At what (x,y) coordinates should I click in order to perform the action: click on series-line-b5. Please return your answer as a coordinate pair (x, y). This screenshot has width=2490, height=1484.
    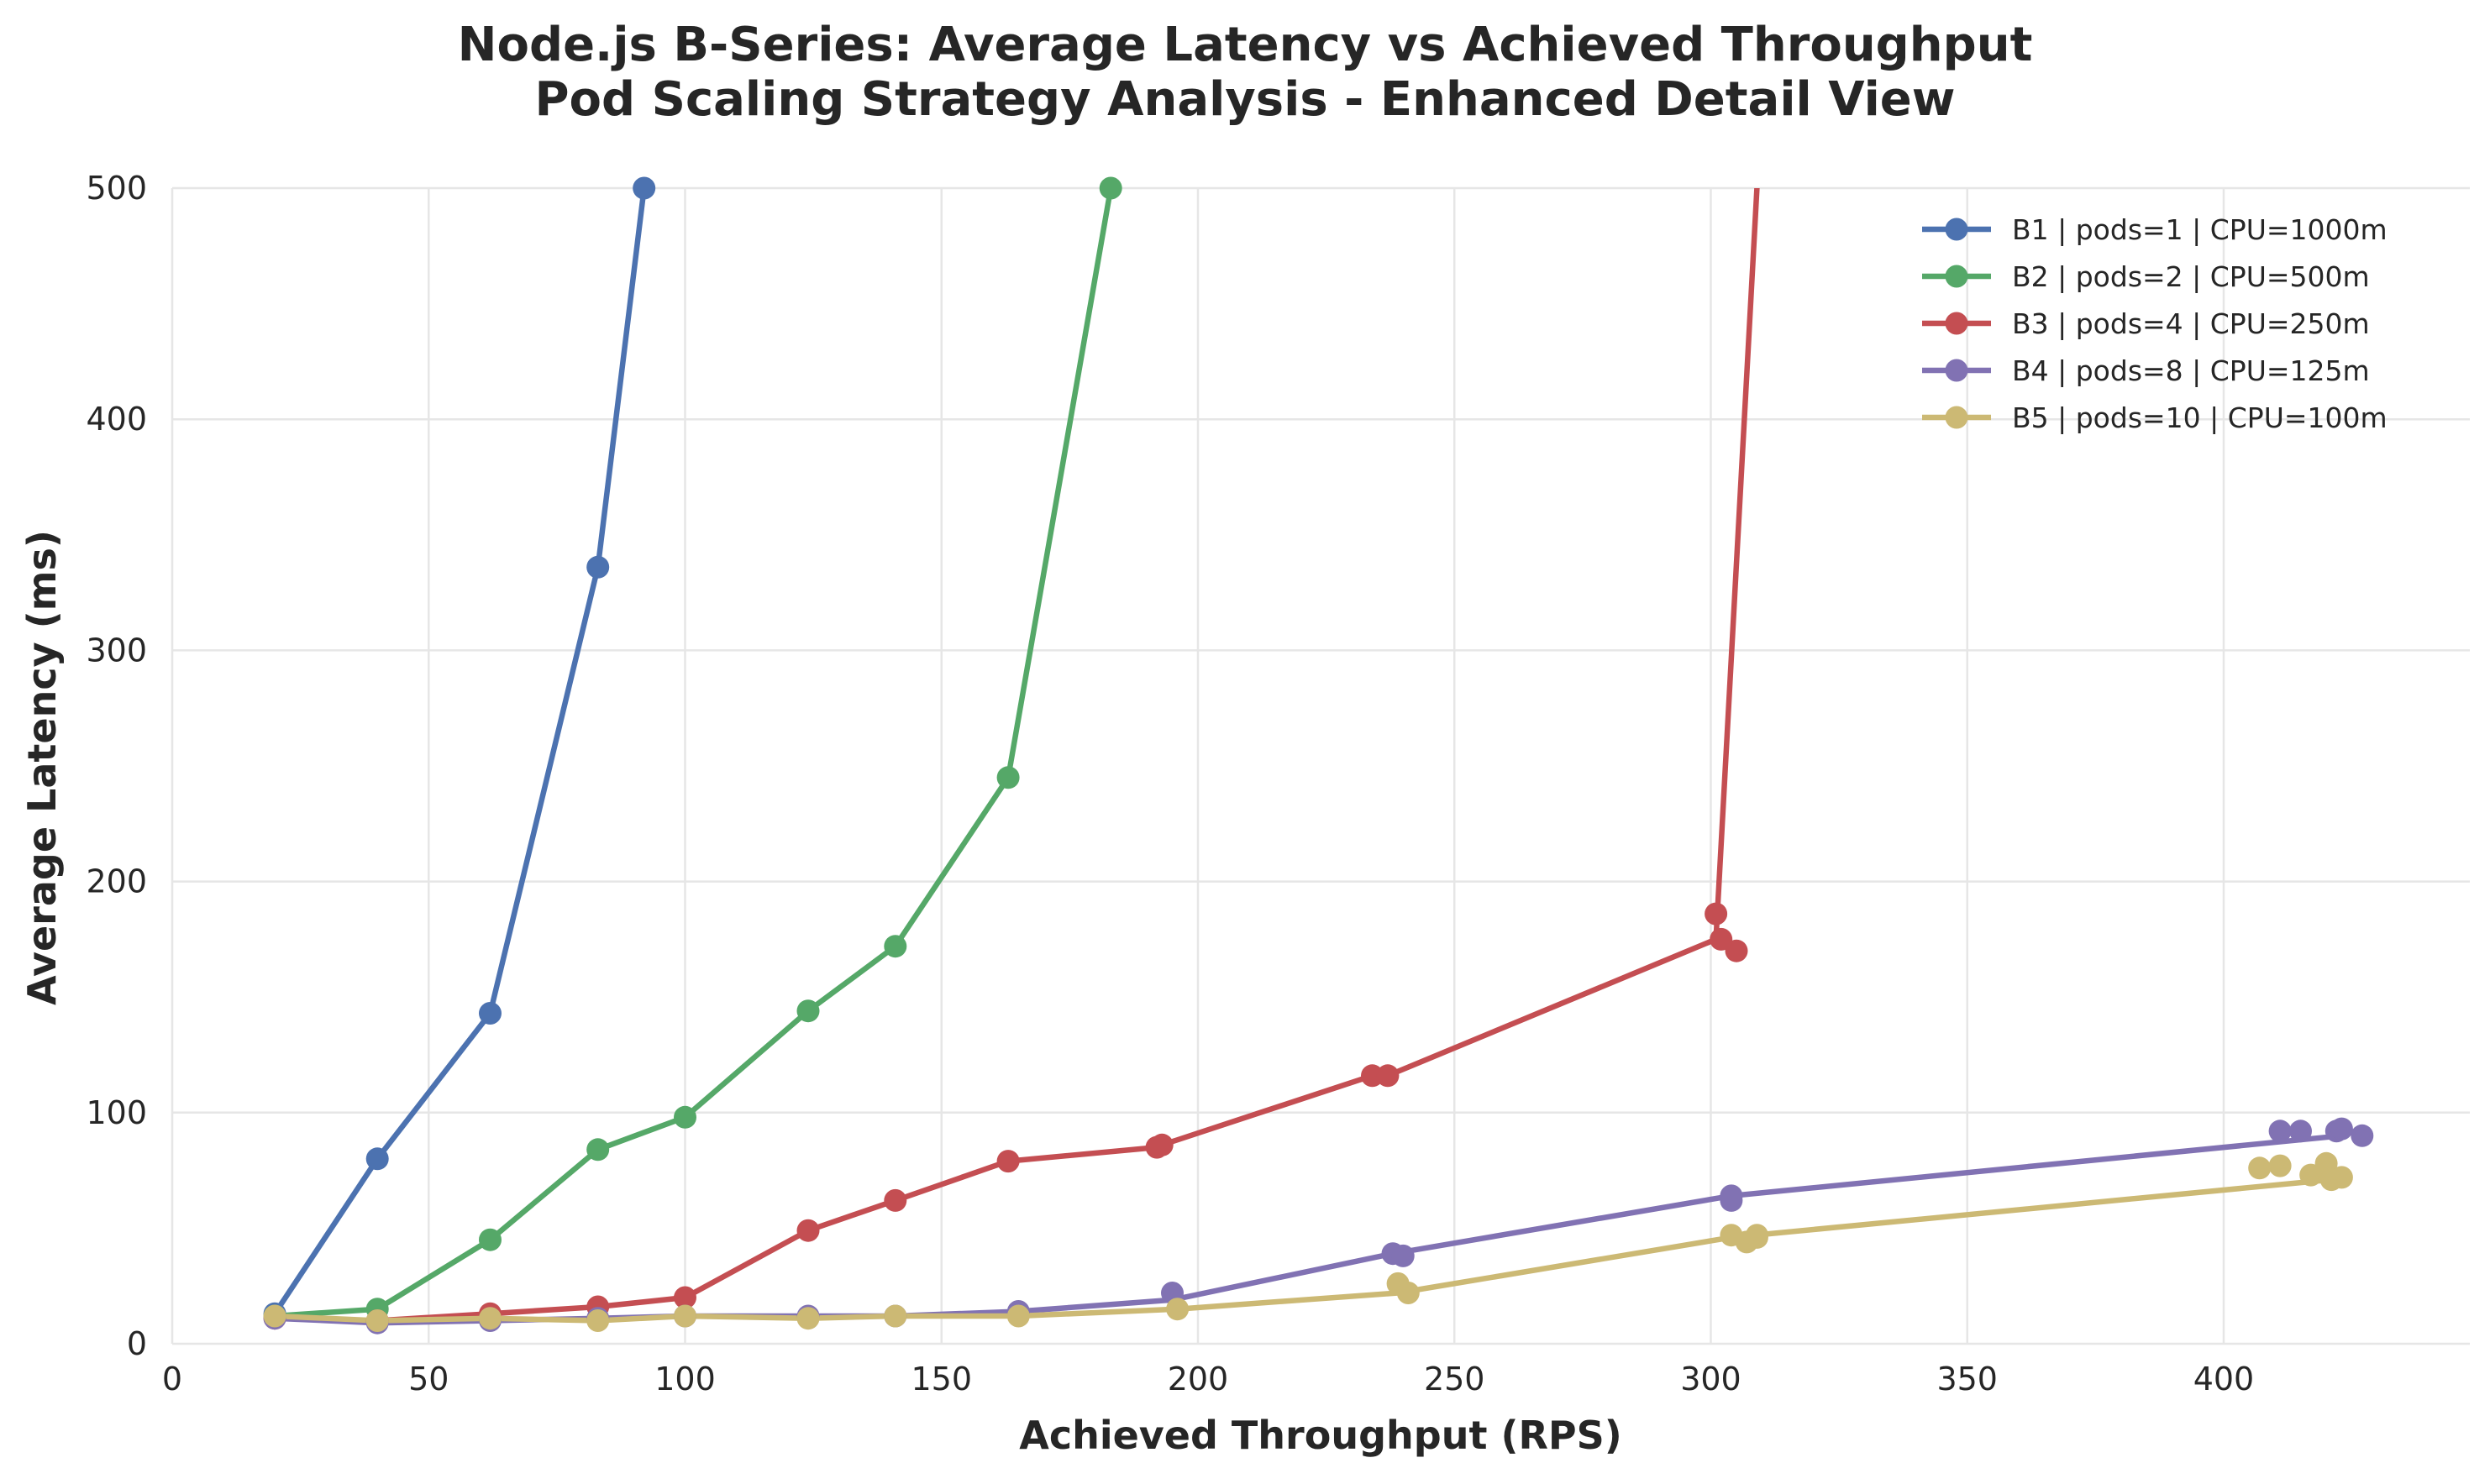
    Looking at the image, I should click on (1303, 1250).